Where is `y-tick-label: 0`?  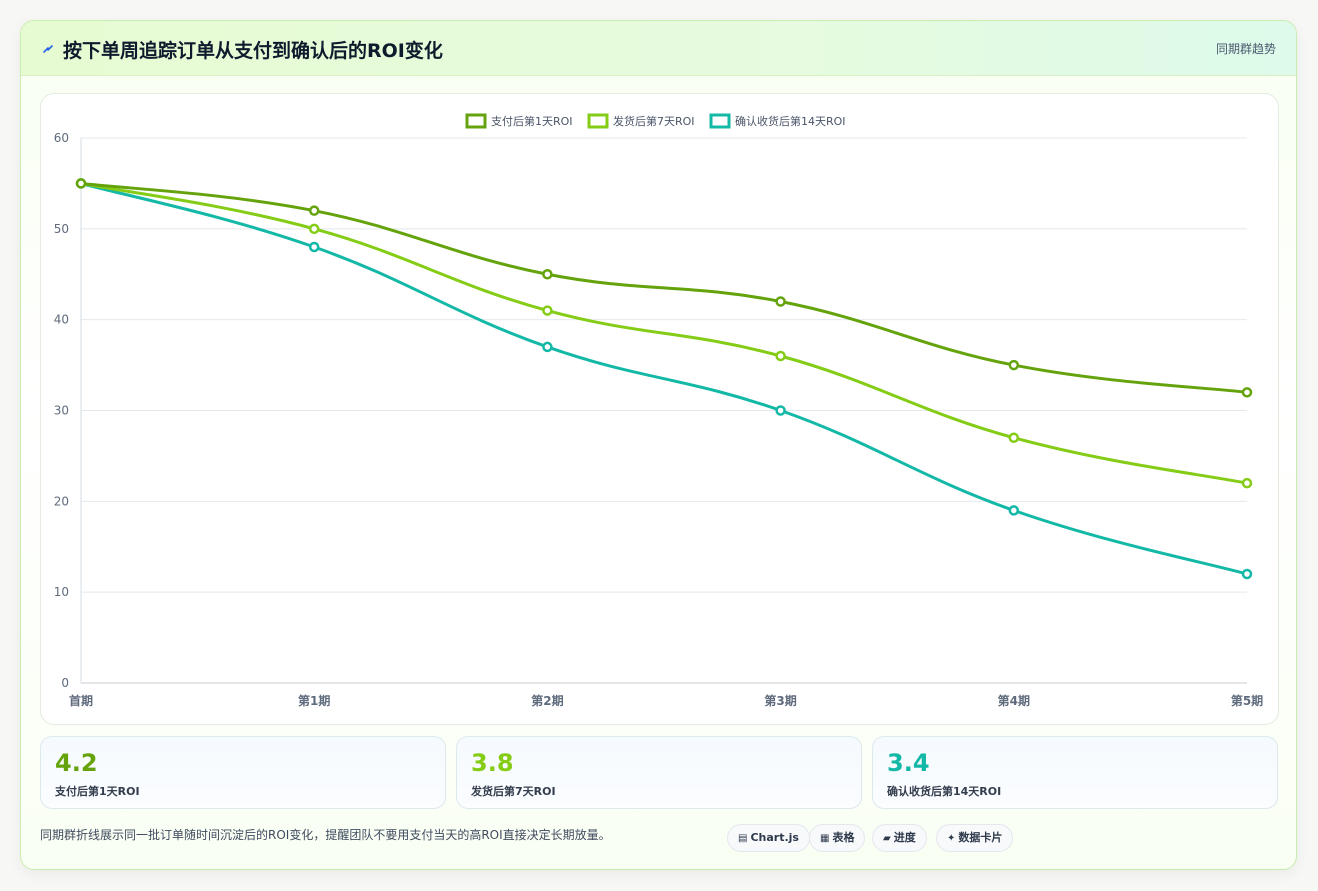
y-tick-label: 0 is located at coordinates (65, 683).